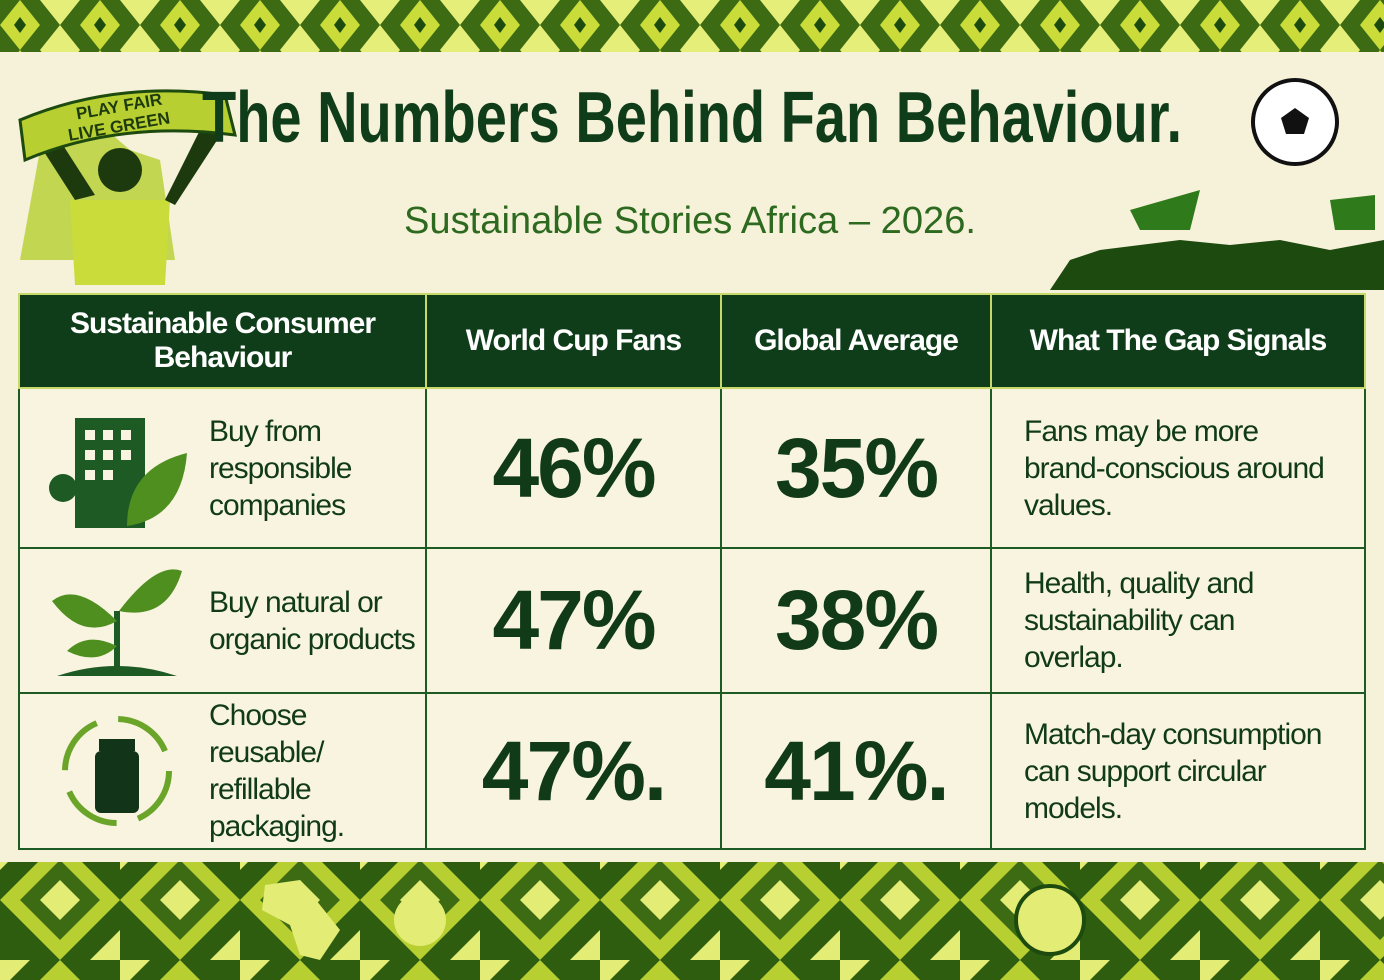  I want to click on column-header: Sustainable Consumer Behaviour, so click(222, 341).